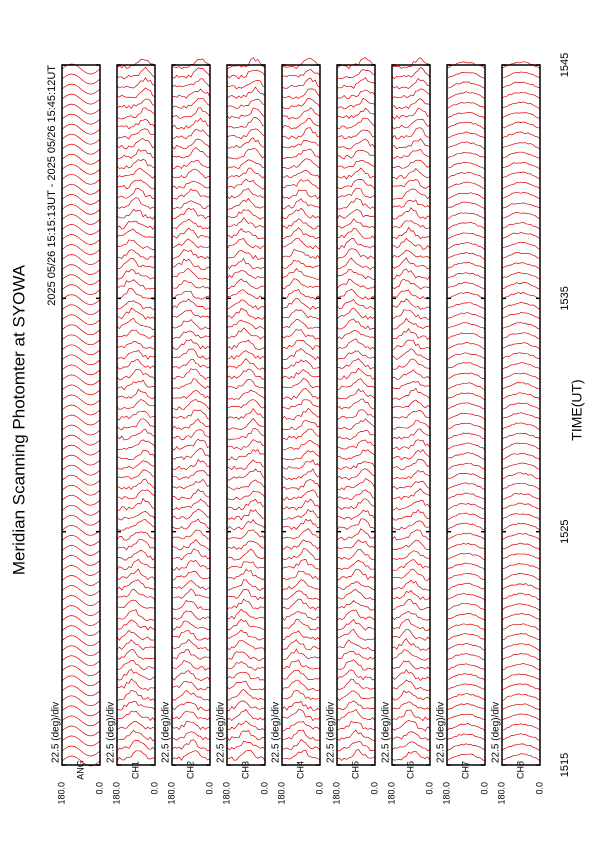 The width and height of the screenshot is (595, 842). I want to click on panel-scale-label: 22.5 (deg)/div, so click(221, 732).